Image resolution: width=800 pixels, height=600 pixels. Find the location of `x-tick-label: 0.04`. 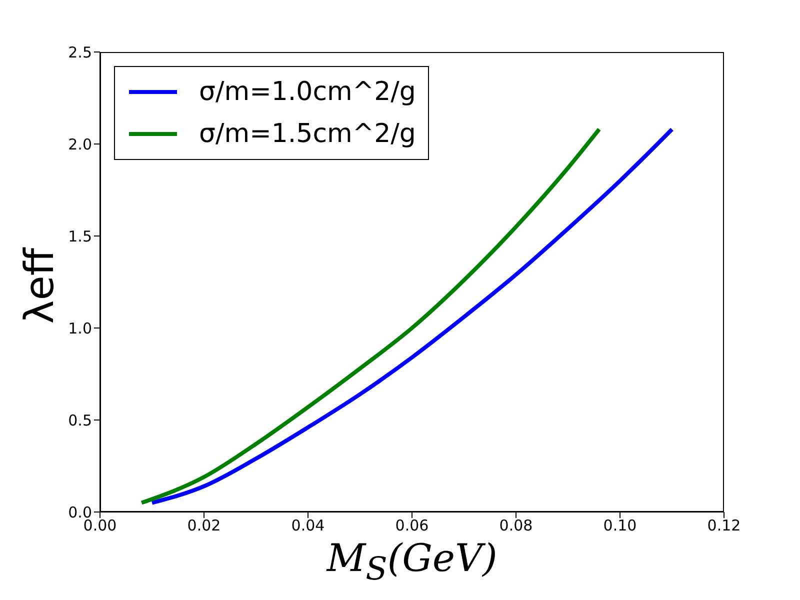

x-tick-label: 0.04 is located at coordinates (308, 525).